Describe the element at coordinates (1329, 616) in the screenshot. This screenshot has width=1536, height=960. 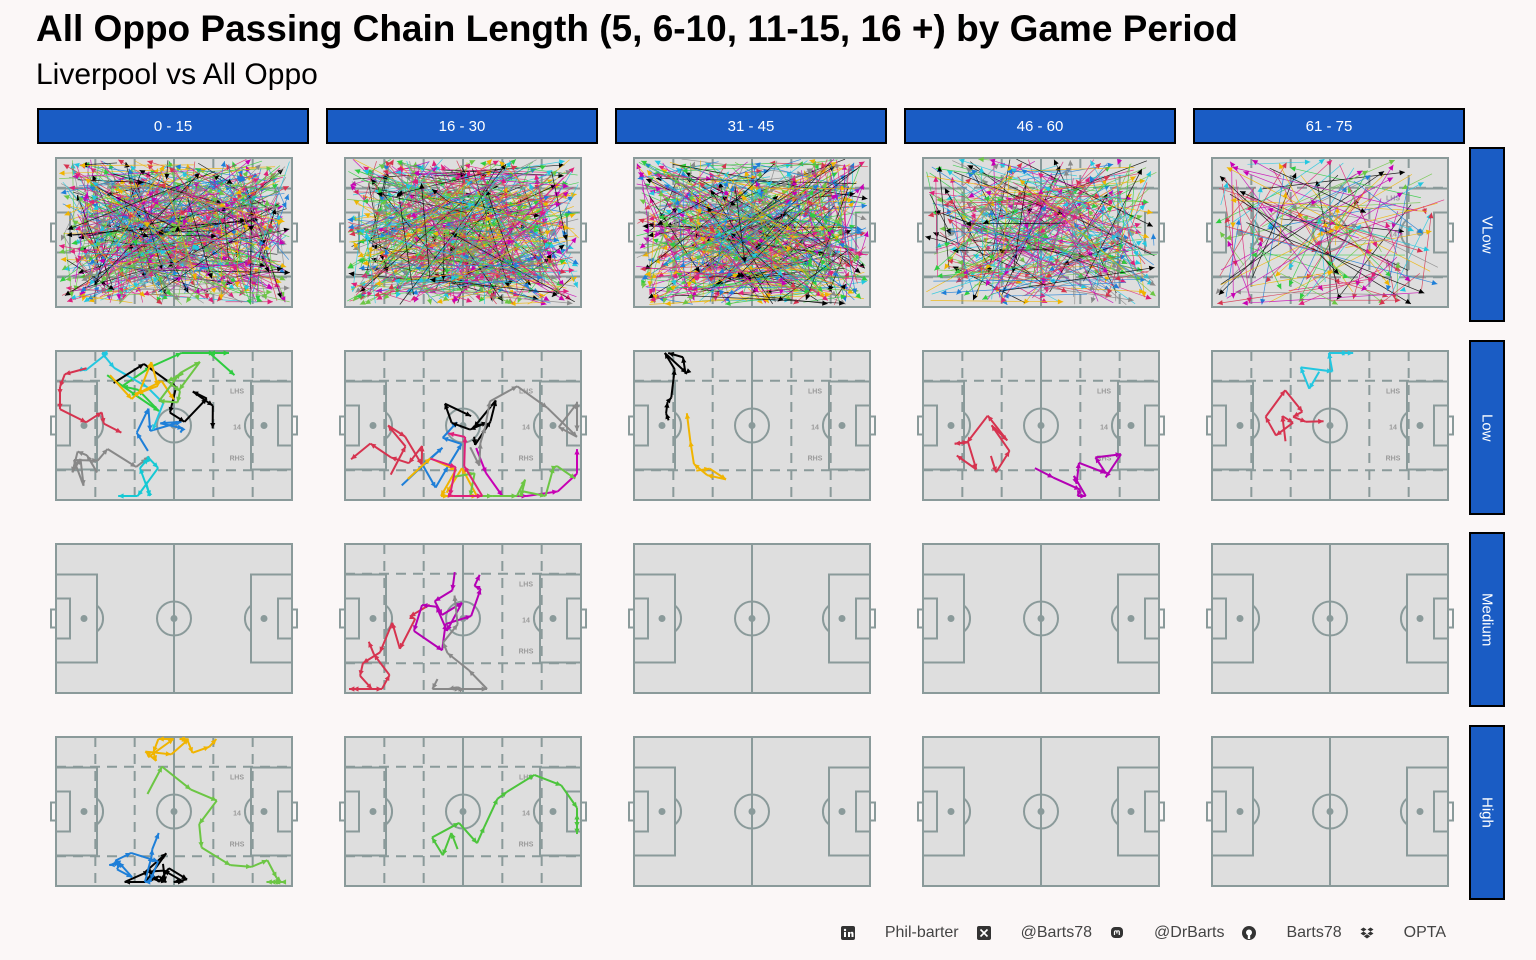
I see `pitch-panel` at that location.